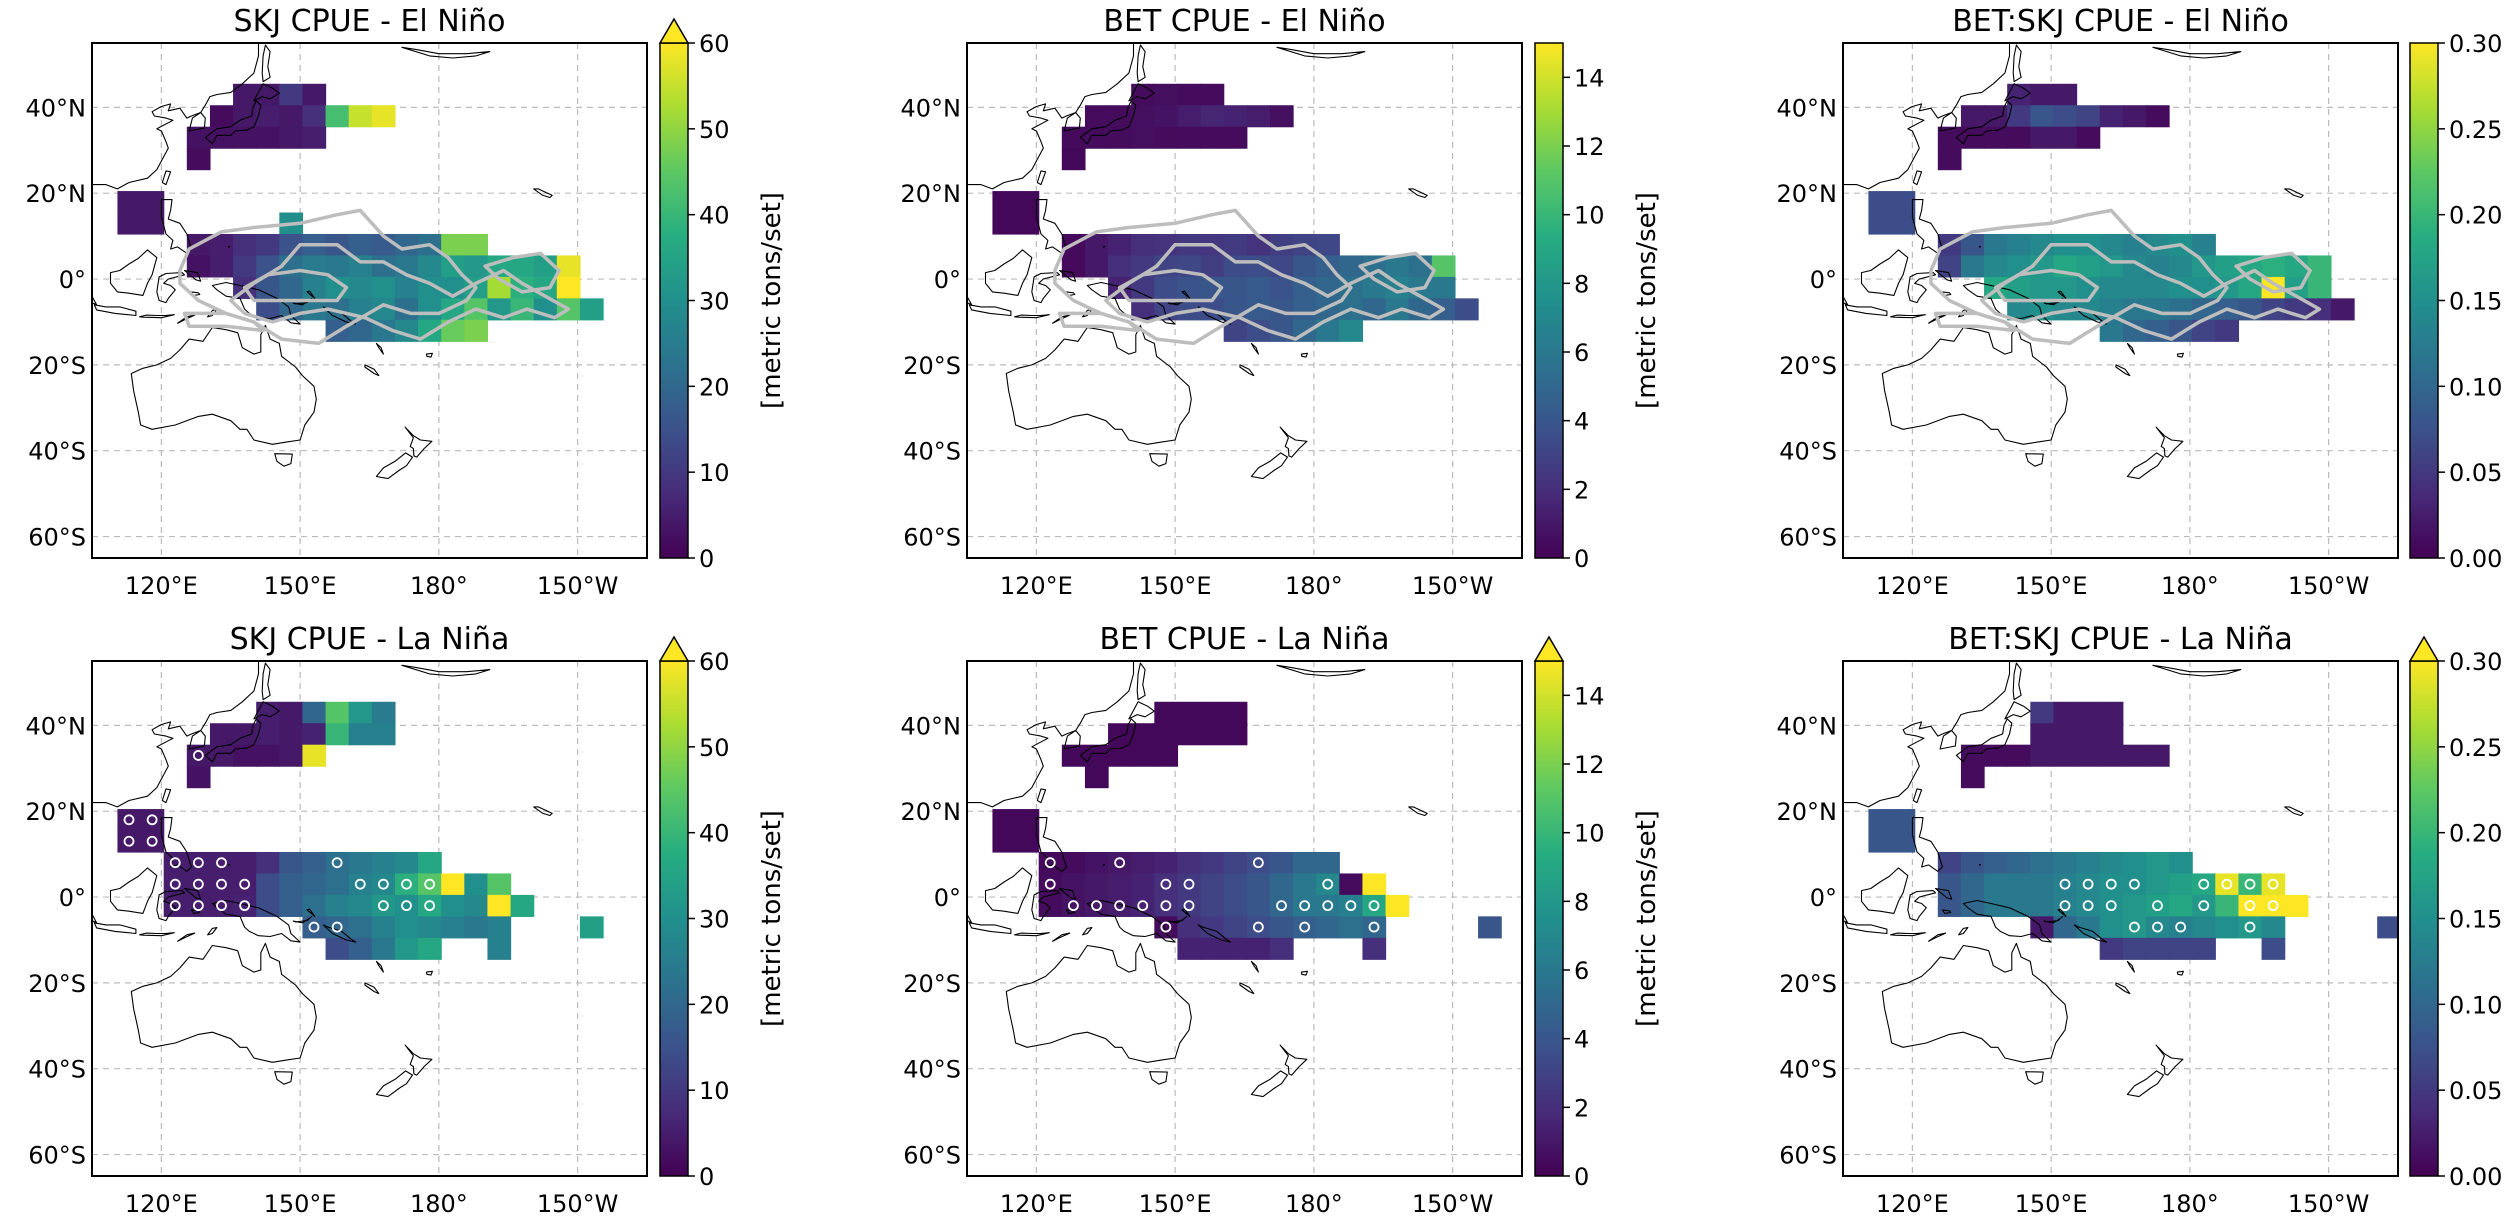 This screenshot has width=2517, height=1223. What do you see at coordinates (706, 1177) in the screenshot?
I see `colorbar-tick-label: 0` at bounding box center [706, 1177].